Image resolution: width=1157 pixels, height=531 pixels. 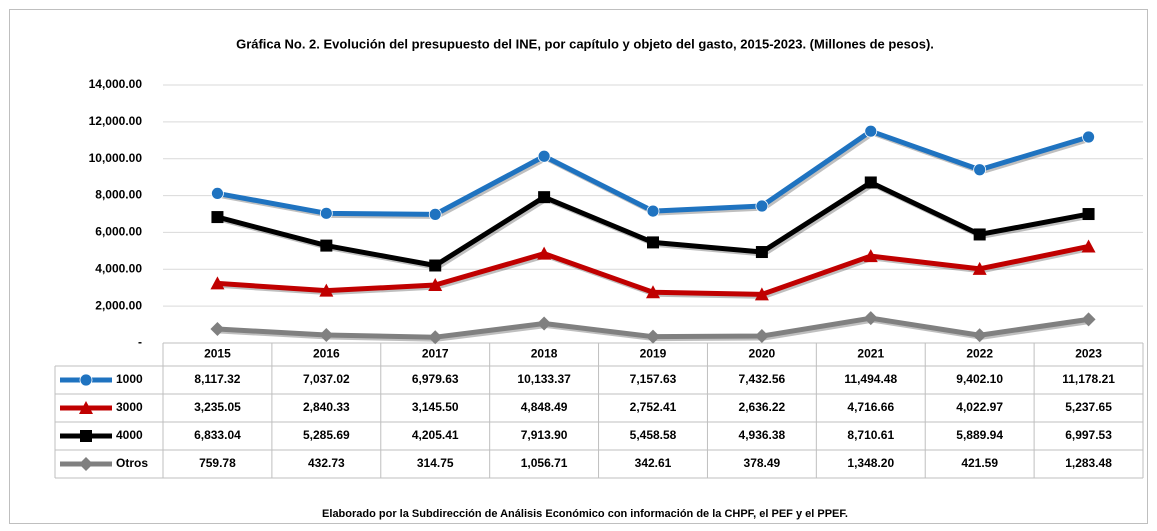 What do you see at coordinates (118, 232) in the screenshot?
I see `y-tick-label: 6,000.00` at bounding box center [118, 232].